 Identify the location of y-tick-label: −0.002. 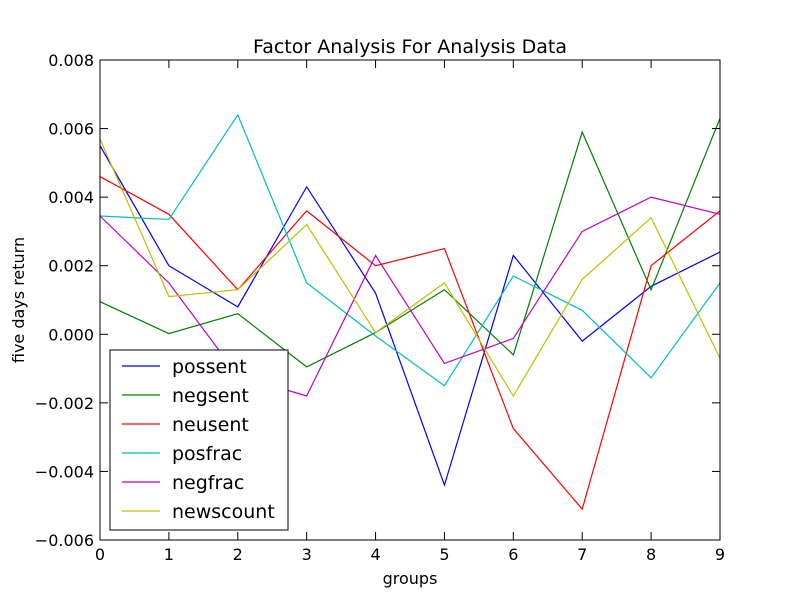
(64, 403).